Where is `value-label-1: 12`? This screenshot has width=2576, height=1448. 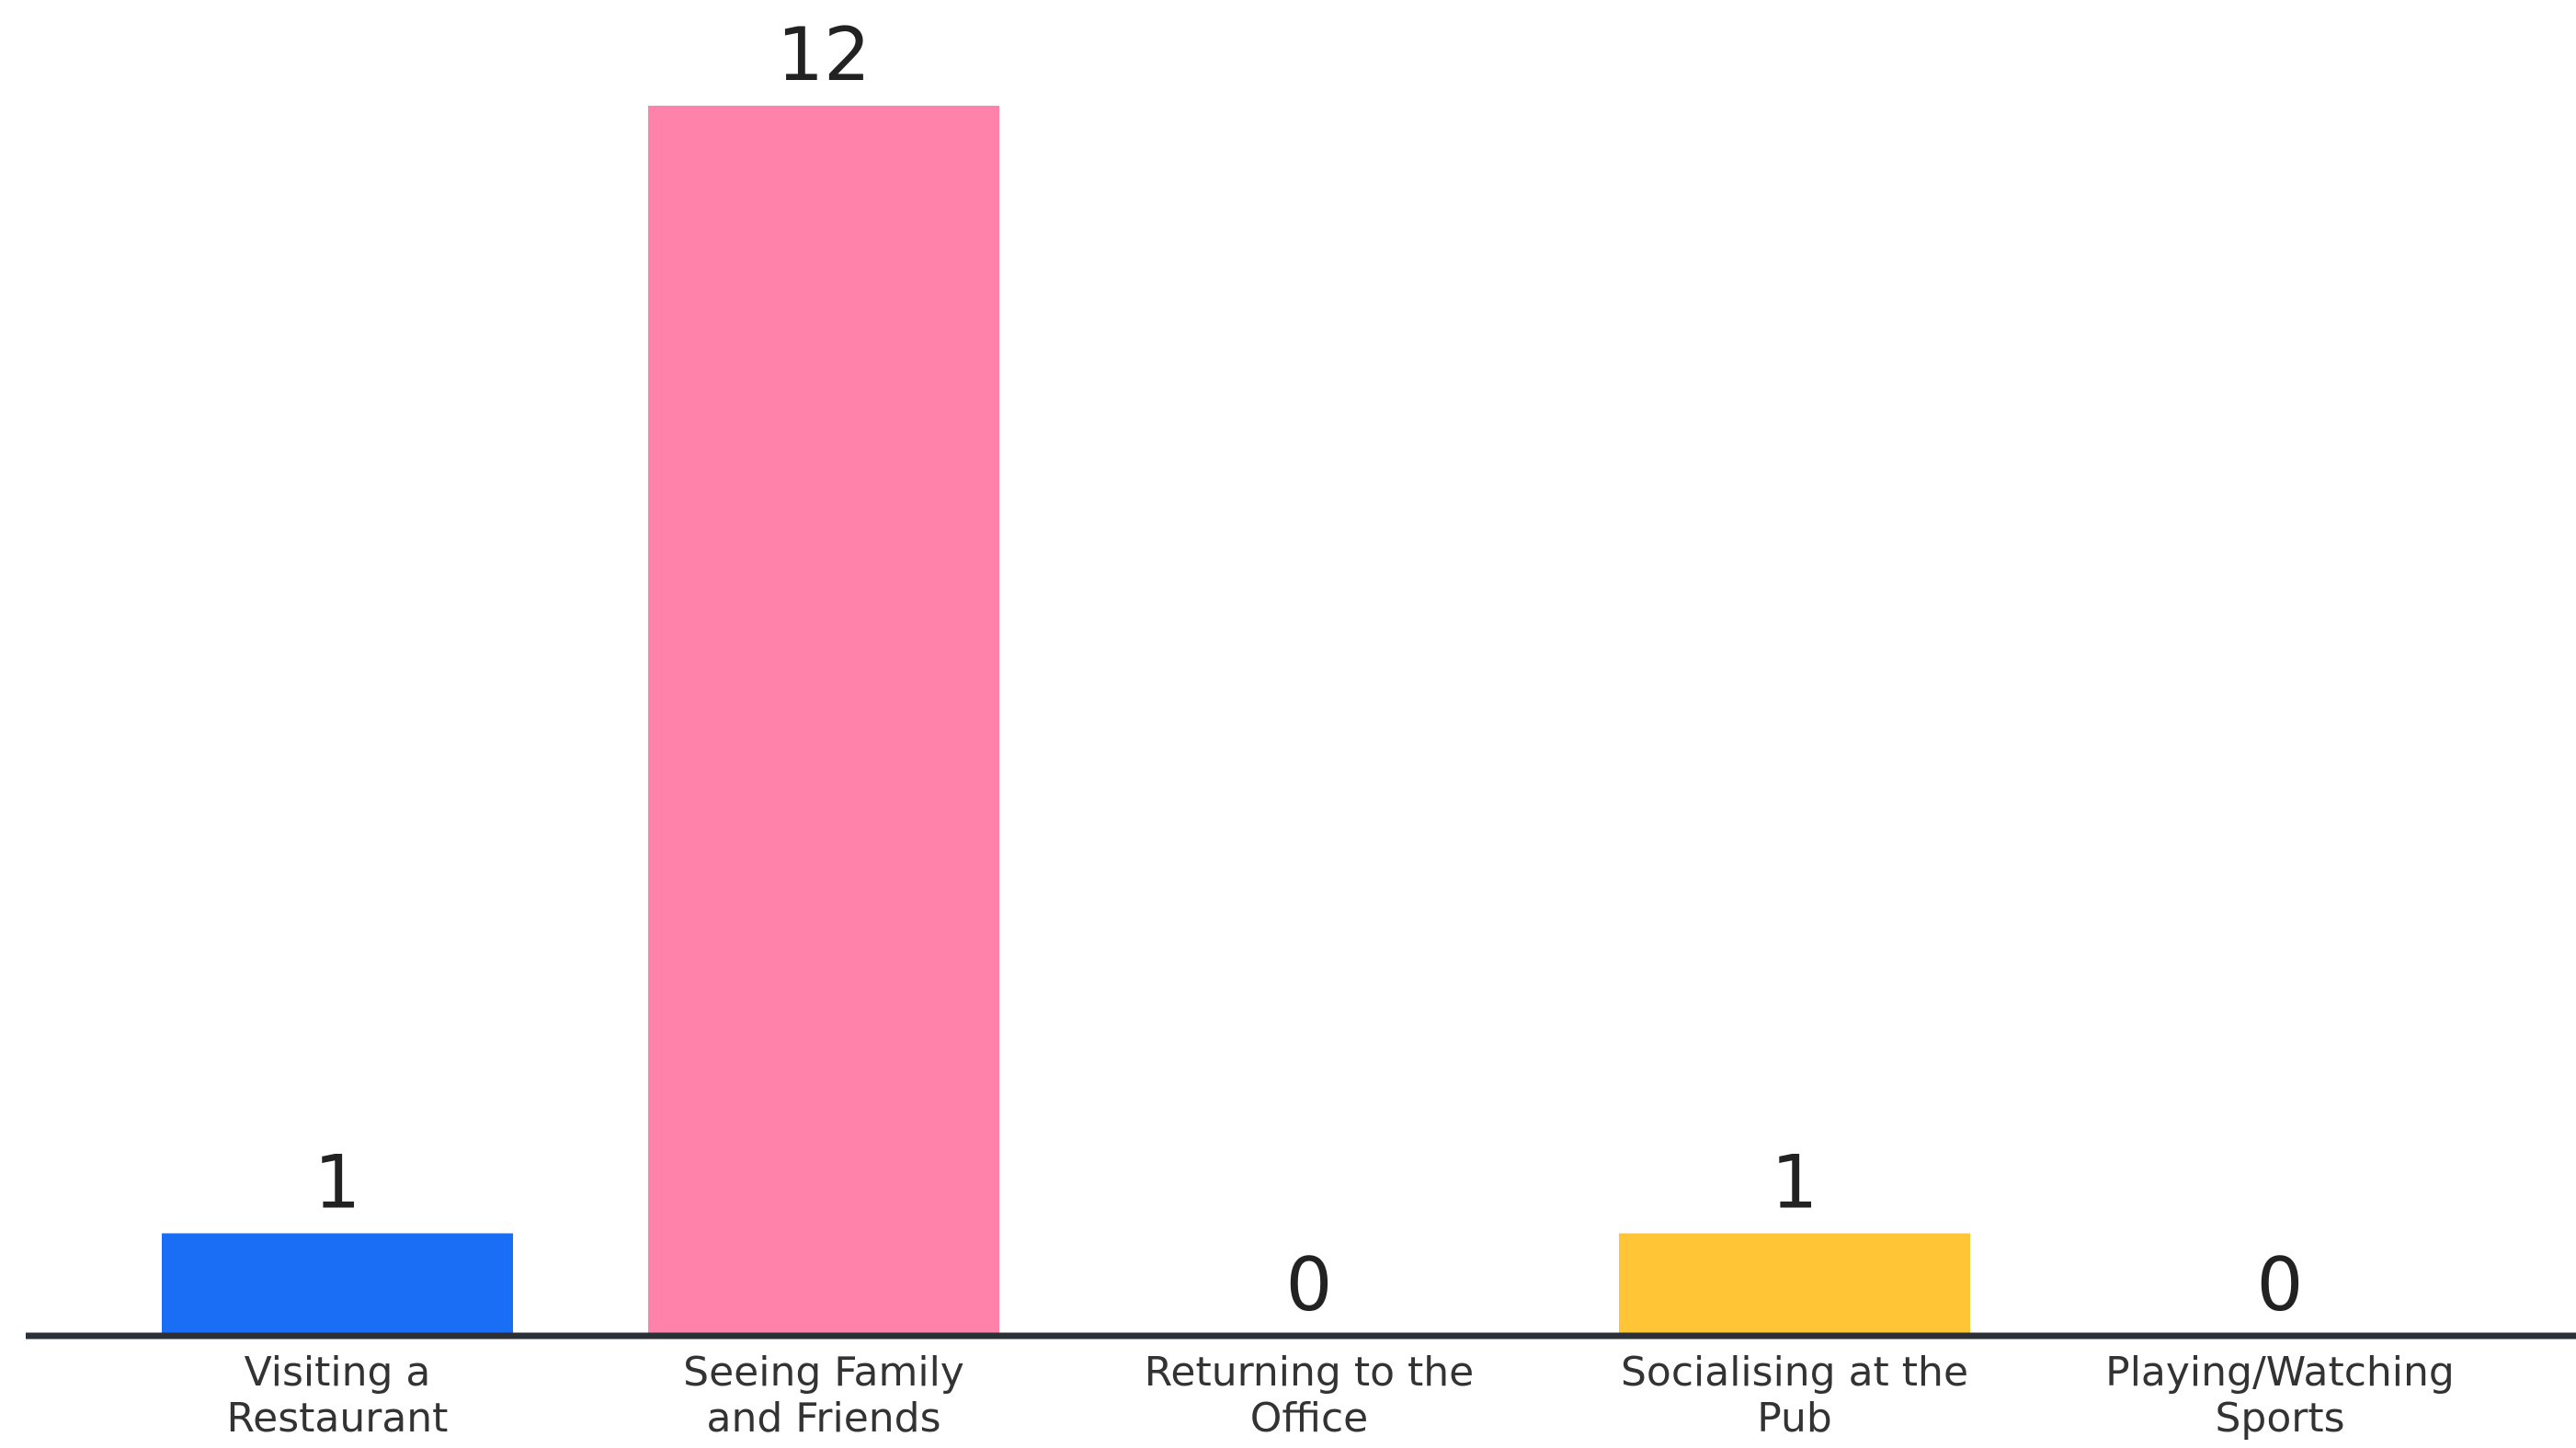
value-label-1: 12 is located at coordinates (824, 54).